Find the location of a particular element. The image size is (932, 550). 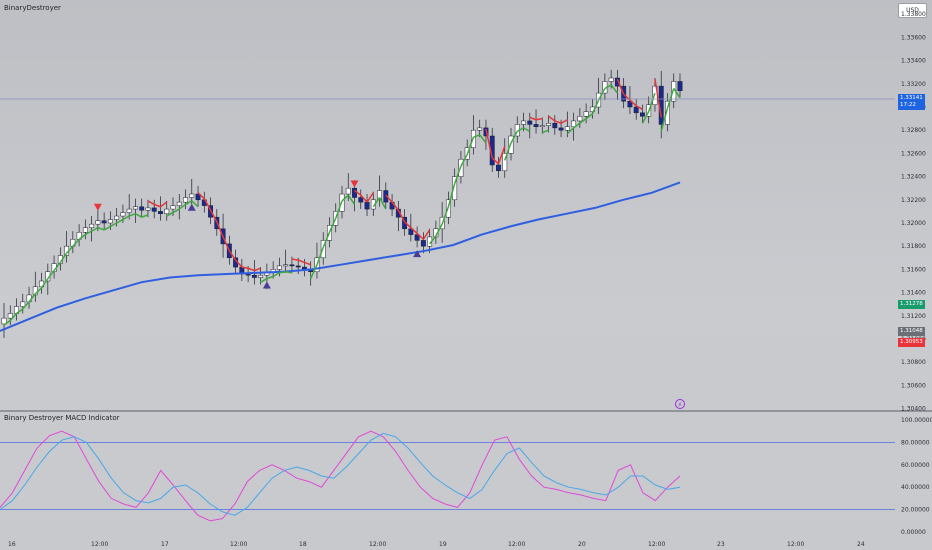

macd-tick-label: 100.00000 is located at coordinates (916, 420).